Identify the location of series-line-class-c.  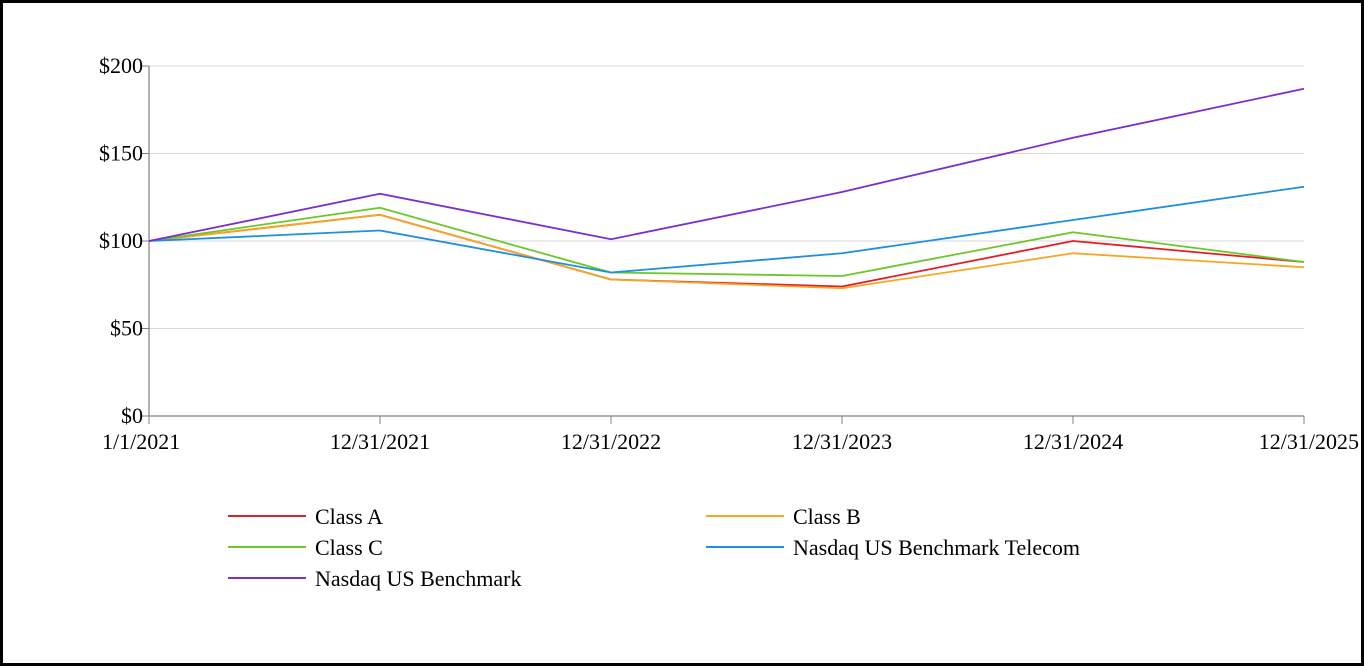
(726, 242).